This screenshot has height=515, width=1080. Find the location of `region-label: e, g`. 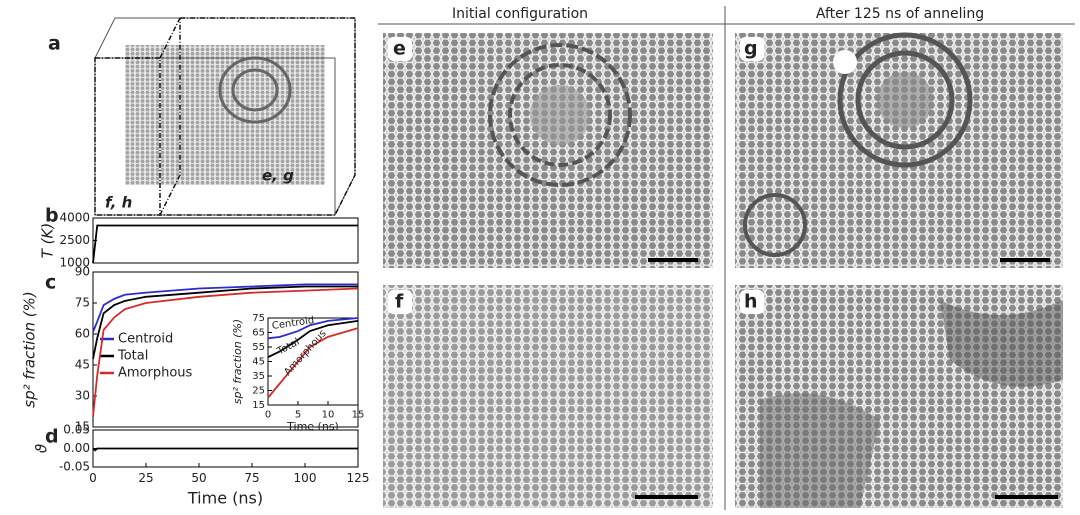

region-label: e, g is located at coordinates (278, 176).